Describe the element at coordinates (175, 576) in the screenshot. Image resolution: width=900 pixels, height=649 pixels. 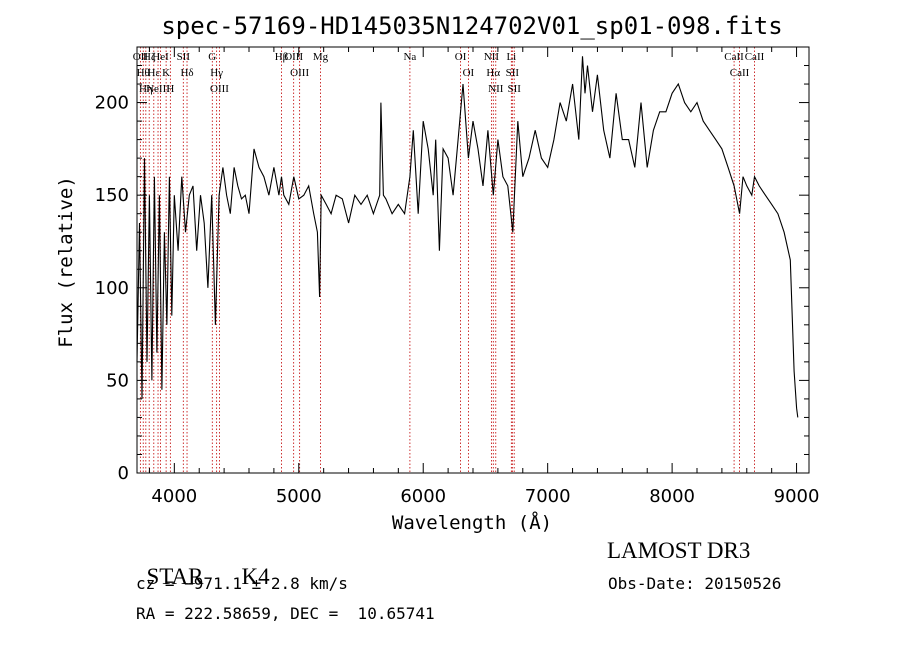
I see `class-label: STAR` at that location.